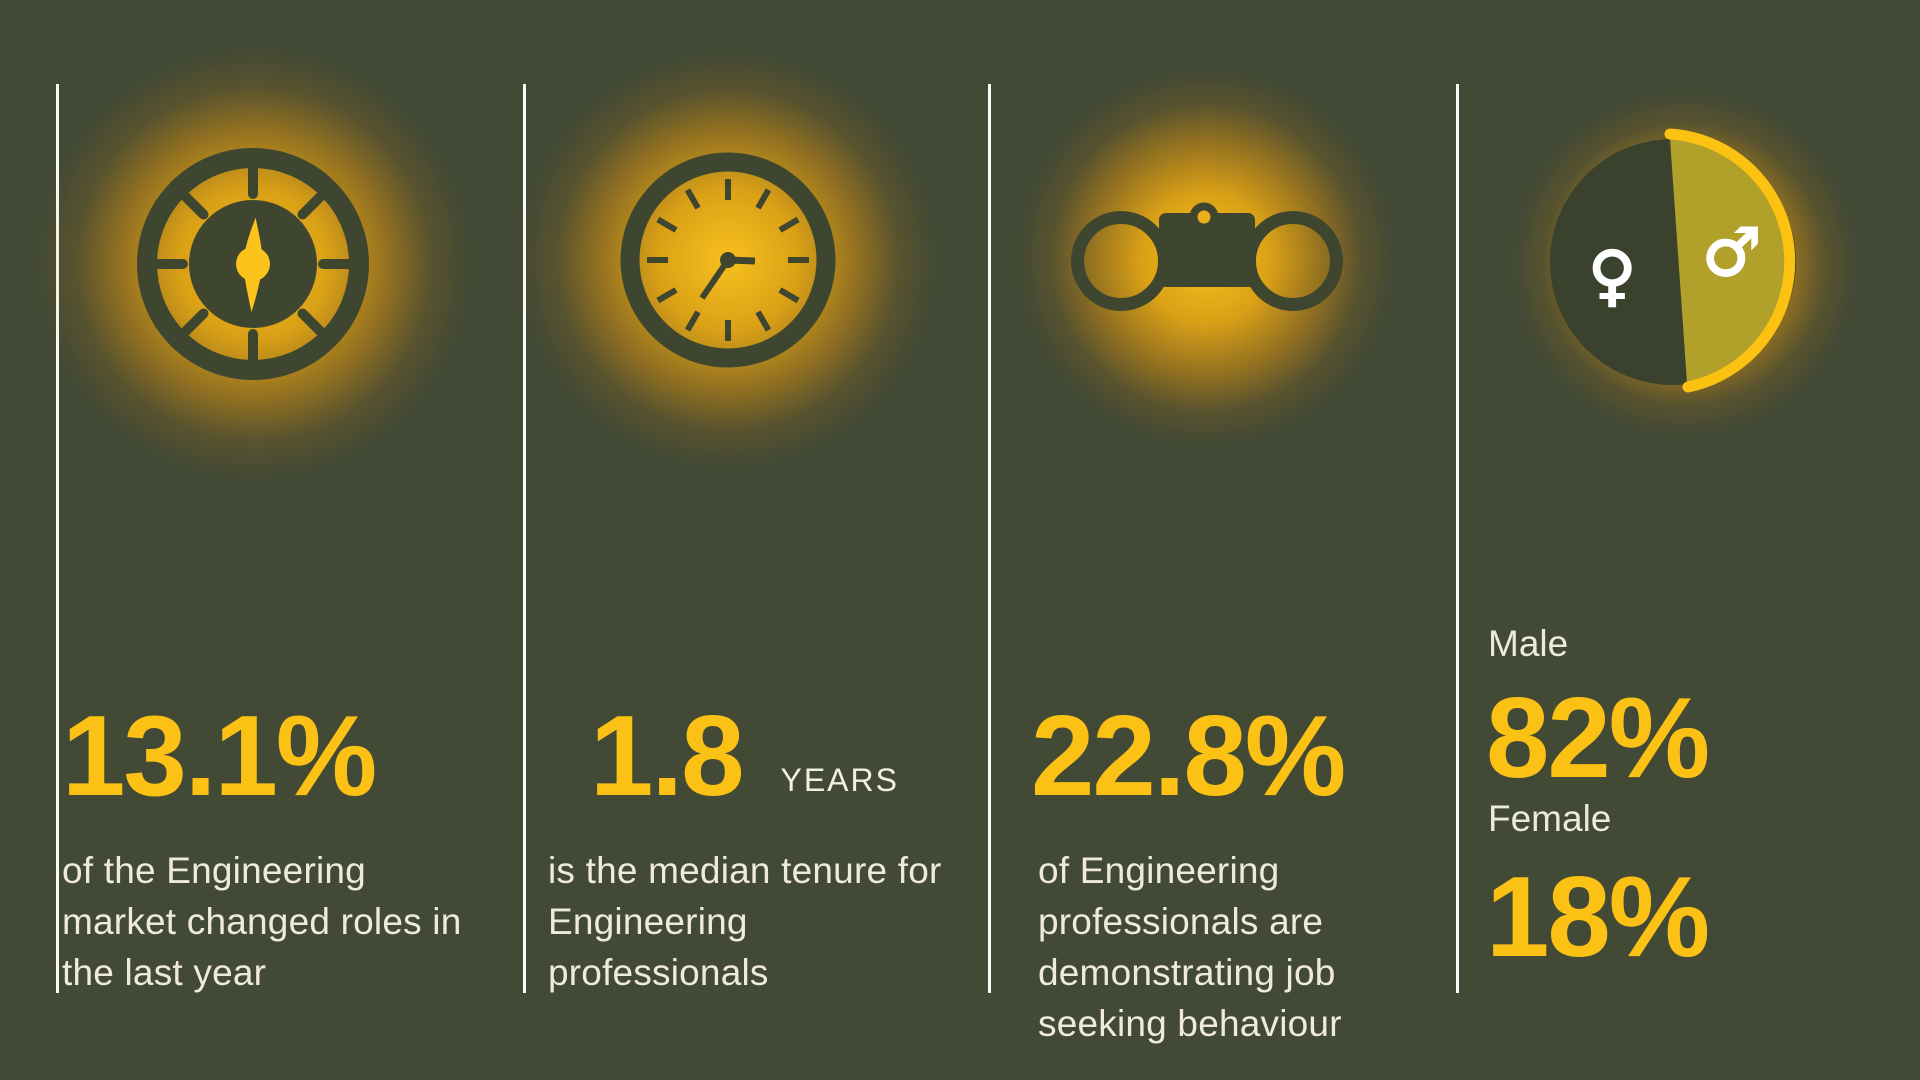 The height and width of the screenshot is (1080, 1920). I want to click on pie-rim-highlight, so click(1730, 260).